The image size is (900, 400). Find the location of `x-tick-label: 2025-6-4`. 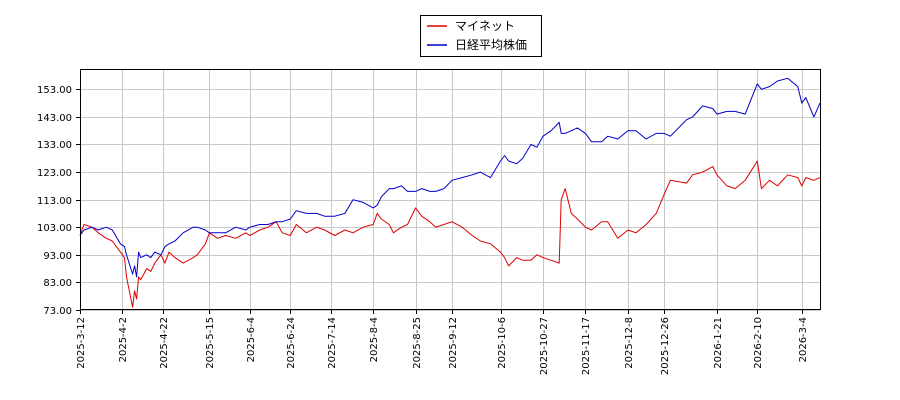

x-tick-label: 2025-6-4 is located at coordinates (251, 339).